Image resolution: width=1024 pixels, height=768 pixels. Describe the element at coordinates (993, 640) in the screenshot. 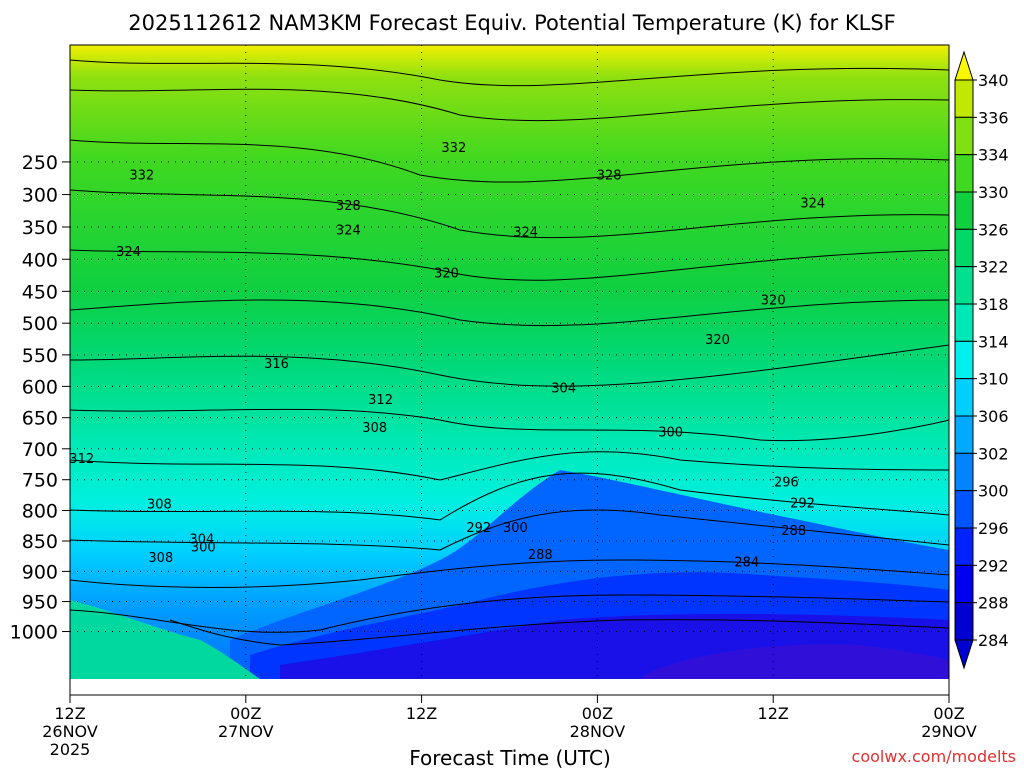

I see `colorbar-label: 284` at that location.